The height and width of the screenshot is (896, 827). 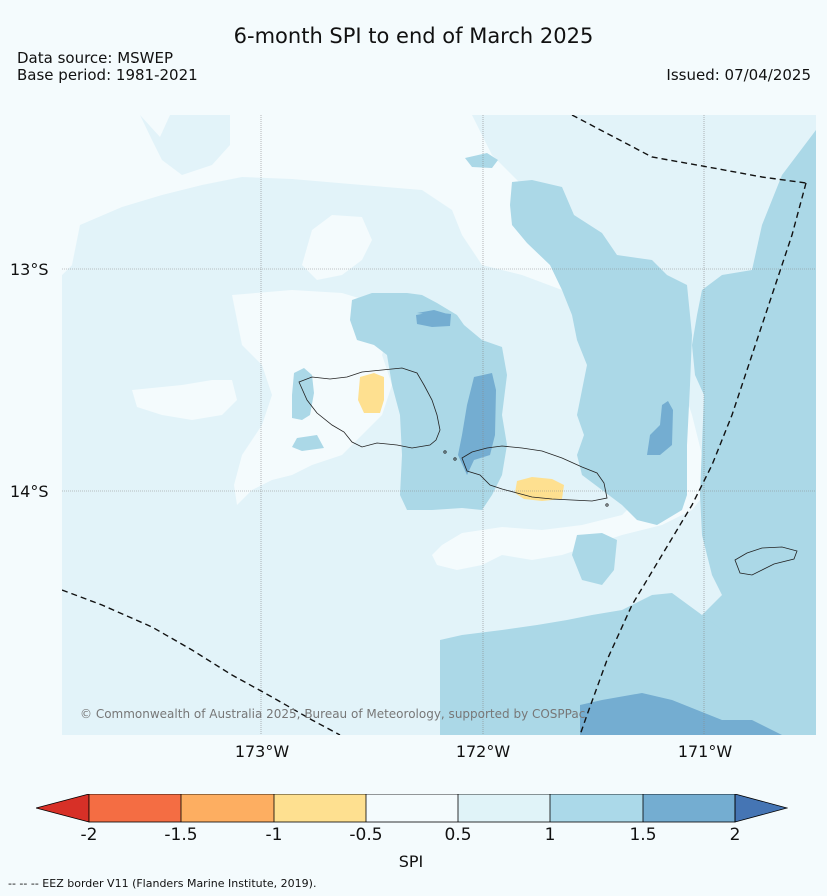 What do you see at coordinates (63, 808) in the screenshot?
I see `colorbar-extension-low` at bounding box center [63, 808].